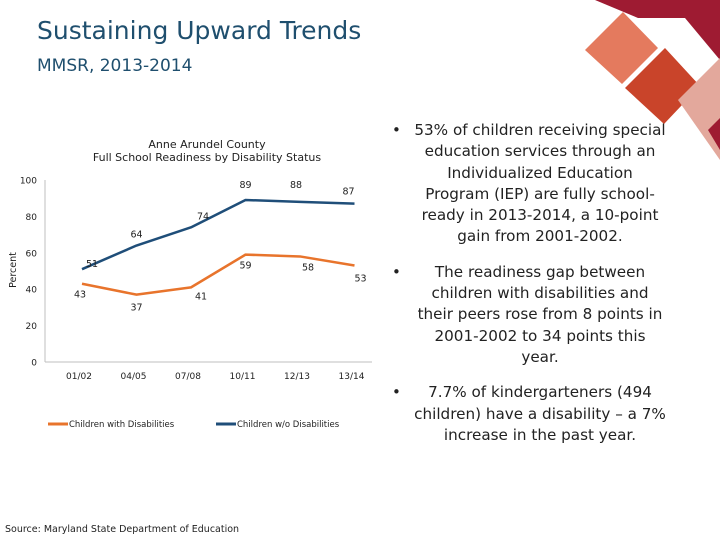  Describe the element at coordinates (288, 425) in the screenshot. I see `legend-label: Children w/o Disabilities` at that location.